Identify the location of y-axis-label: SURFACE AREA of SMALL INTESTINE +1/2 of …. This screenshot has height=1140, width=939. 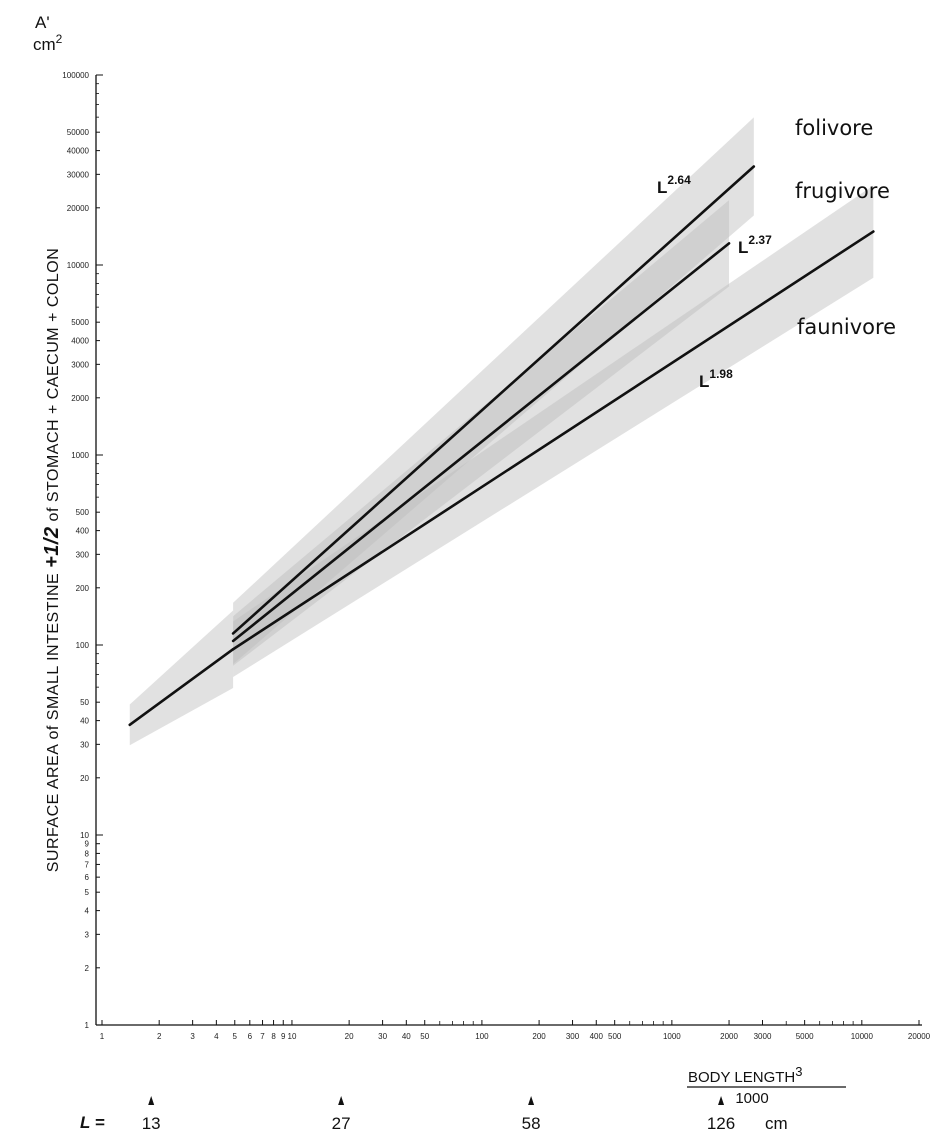
(52, 560).